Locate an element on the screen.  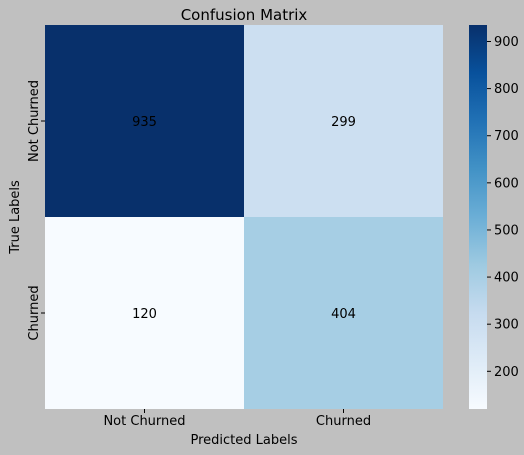
cell-value-label: 935 is located at coordinates (144, 122).